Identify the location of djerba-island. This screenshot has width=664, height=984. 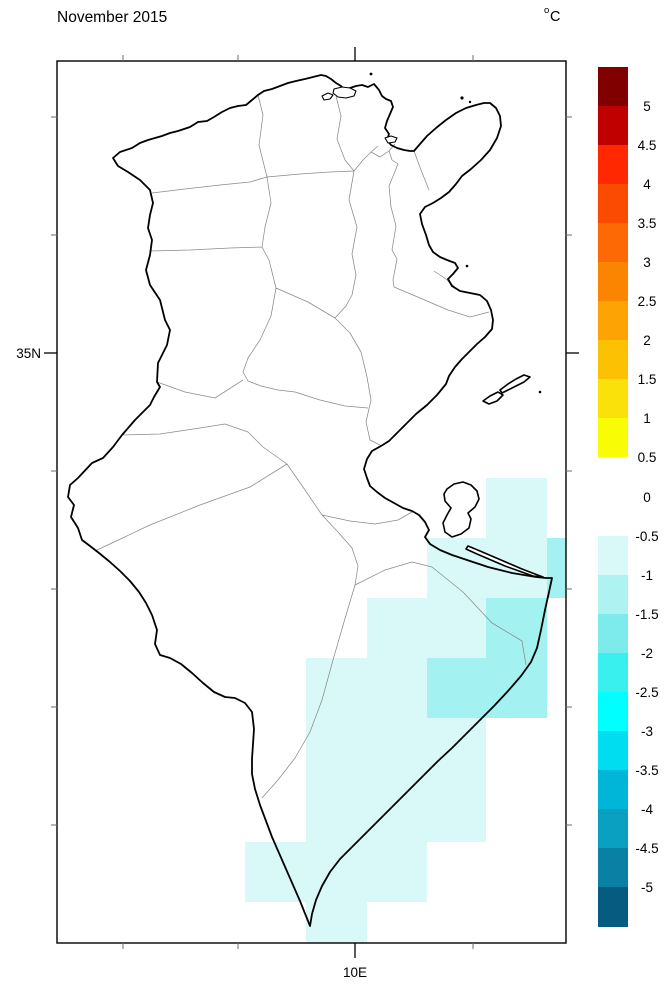
(461, 509).